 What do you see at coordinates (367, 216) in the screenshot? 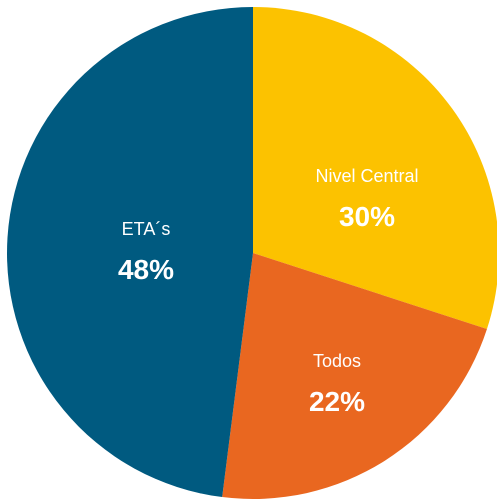
I see `slice-value-1: 30%` at bounding box center [367, 216].